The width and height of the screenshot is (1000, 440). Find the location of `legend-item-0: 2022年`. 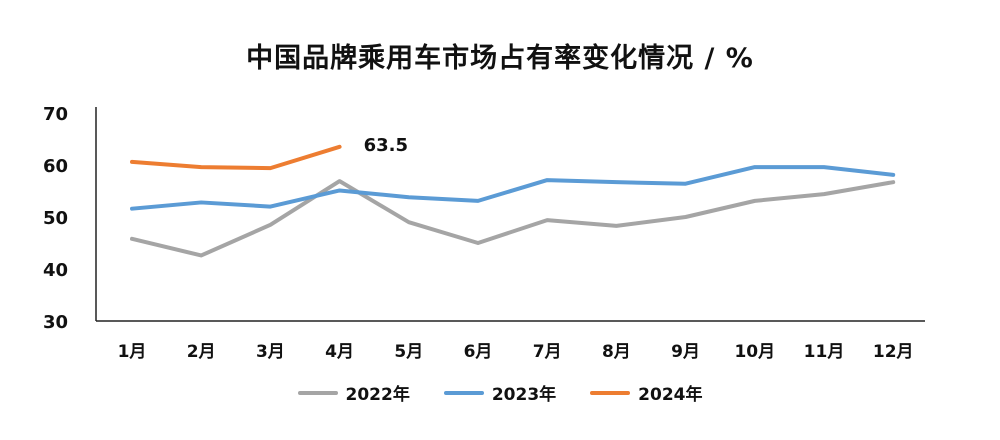

legend-item-0: 2022年 is located at coordinates (353, 392).